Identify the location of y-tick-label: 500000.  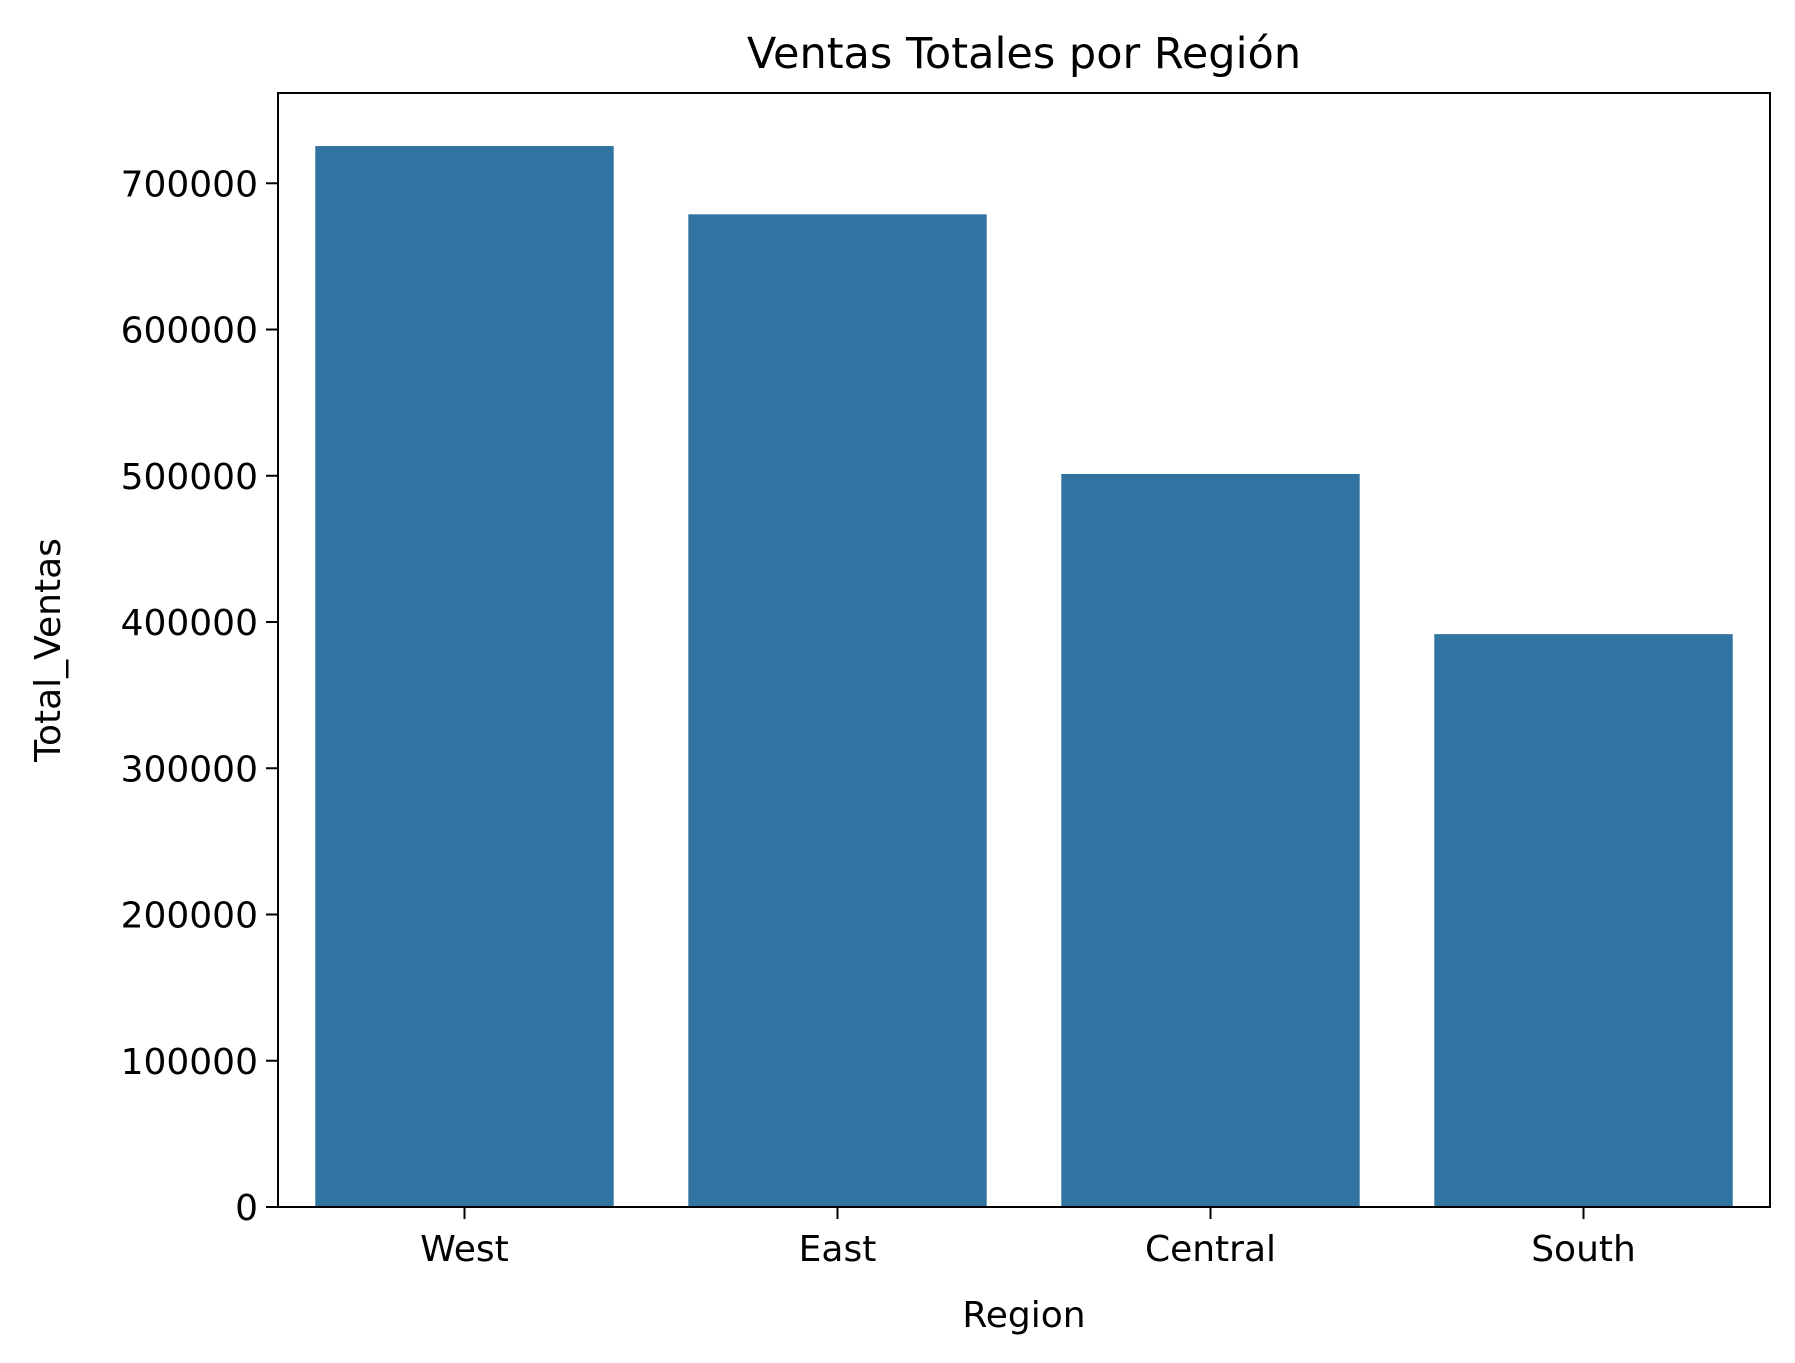
(189, 477).